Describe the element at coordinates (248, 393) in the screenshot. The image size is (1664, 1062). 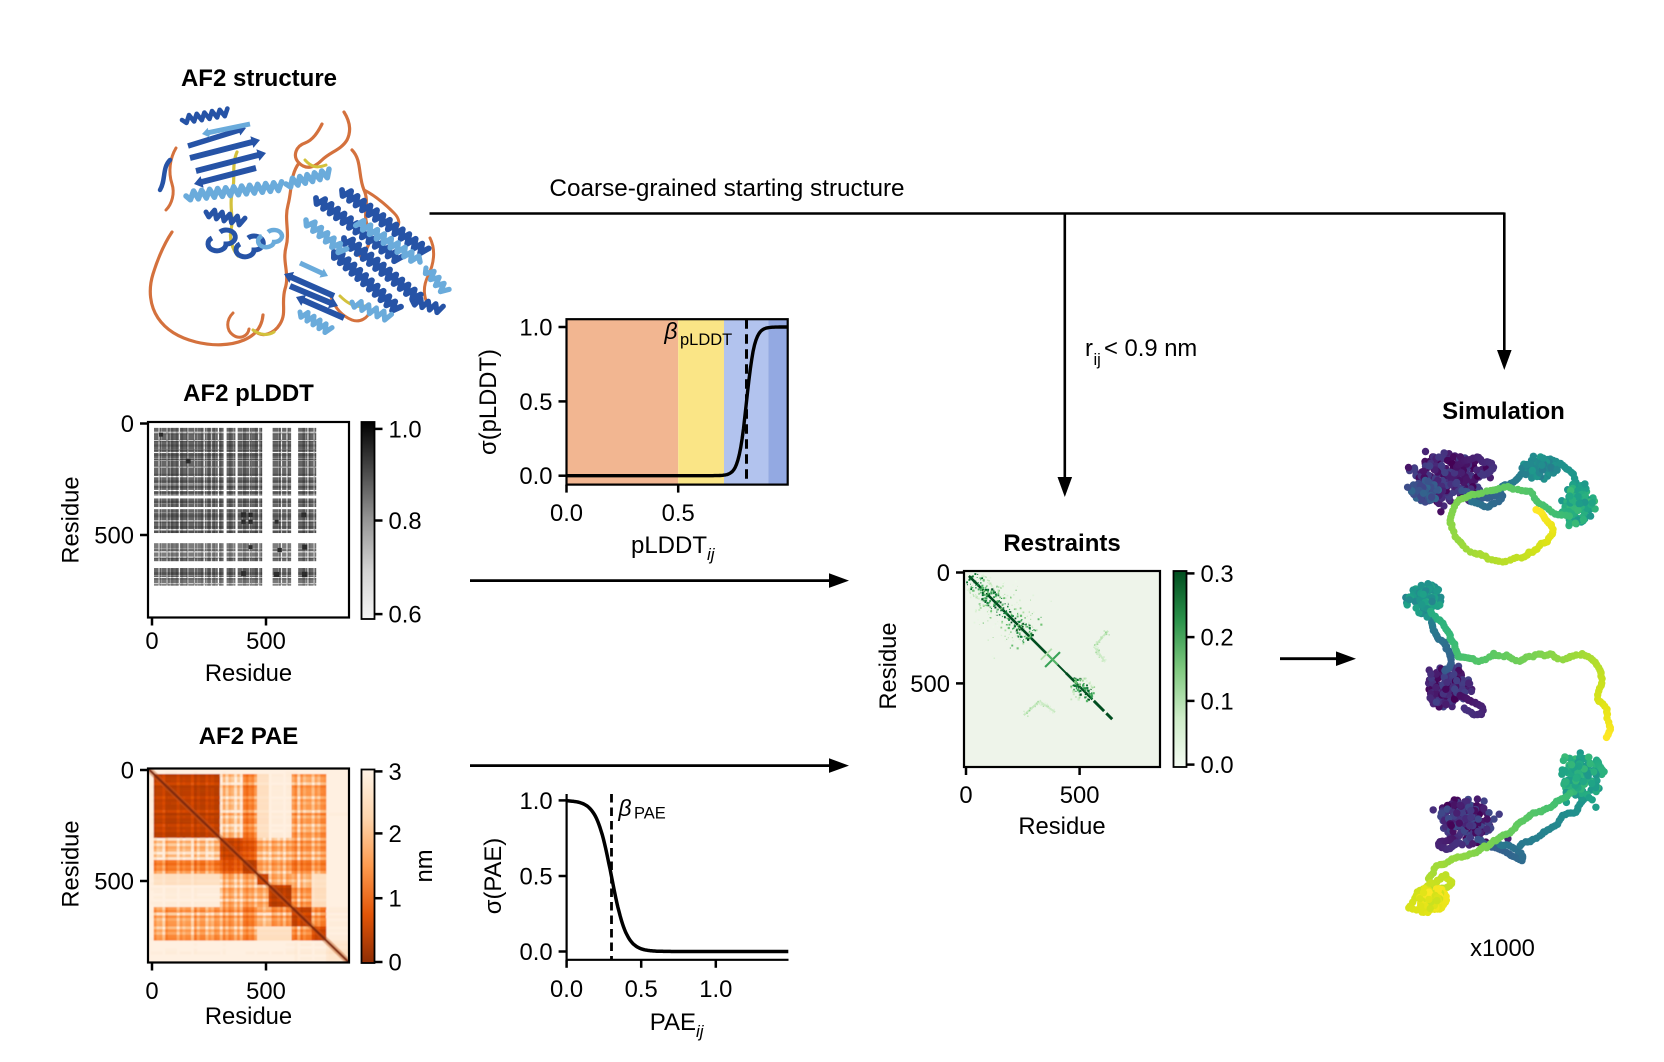
I see `svg-text: AF2 pLDDT` at that location.